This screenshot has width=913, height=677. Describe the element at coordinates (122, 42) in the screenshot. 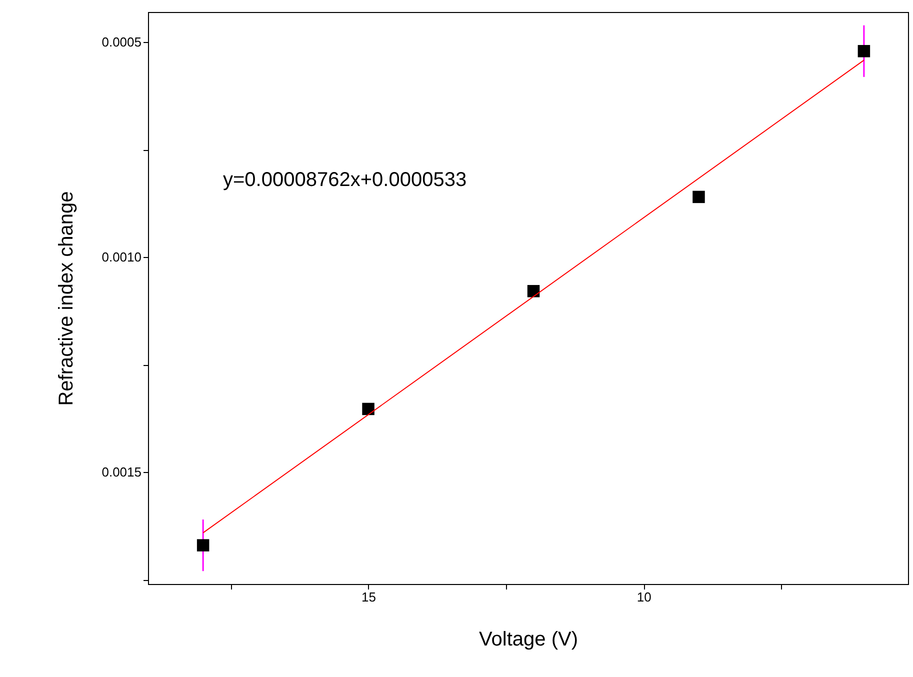

I see `y-tick-label: 0.0005` at that location.